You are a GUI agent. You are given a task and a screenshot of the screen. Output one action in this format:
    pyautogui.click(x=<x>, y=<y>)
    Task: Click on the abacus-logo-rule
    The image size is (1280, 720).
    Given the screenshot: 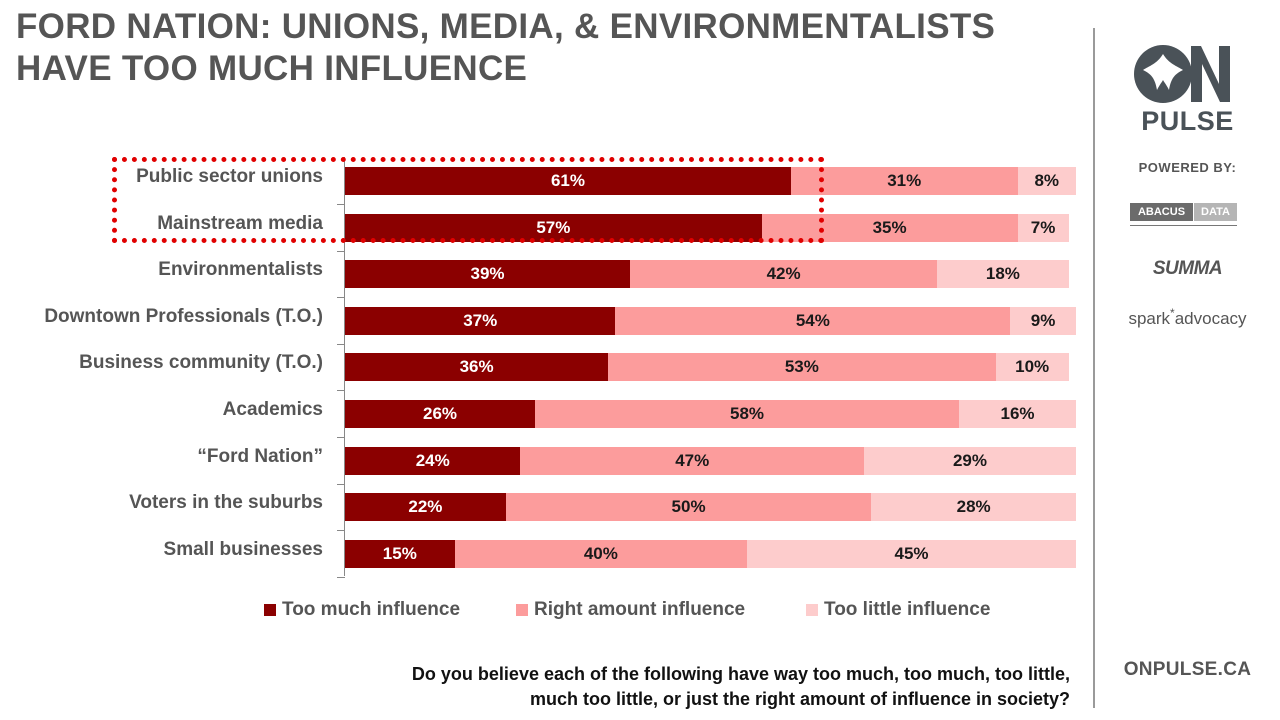 What is the action you would take?
    pyautogui.click(x=1183, y=225)
    